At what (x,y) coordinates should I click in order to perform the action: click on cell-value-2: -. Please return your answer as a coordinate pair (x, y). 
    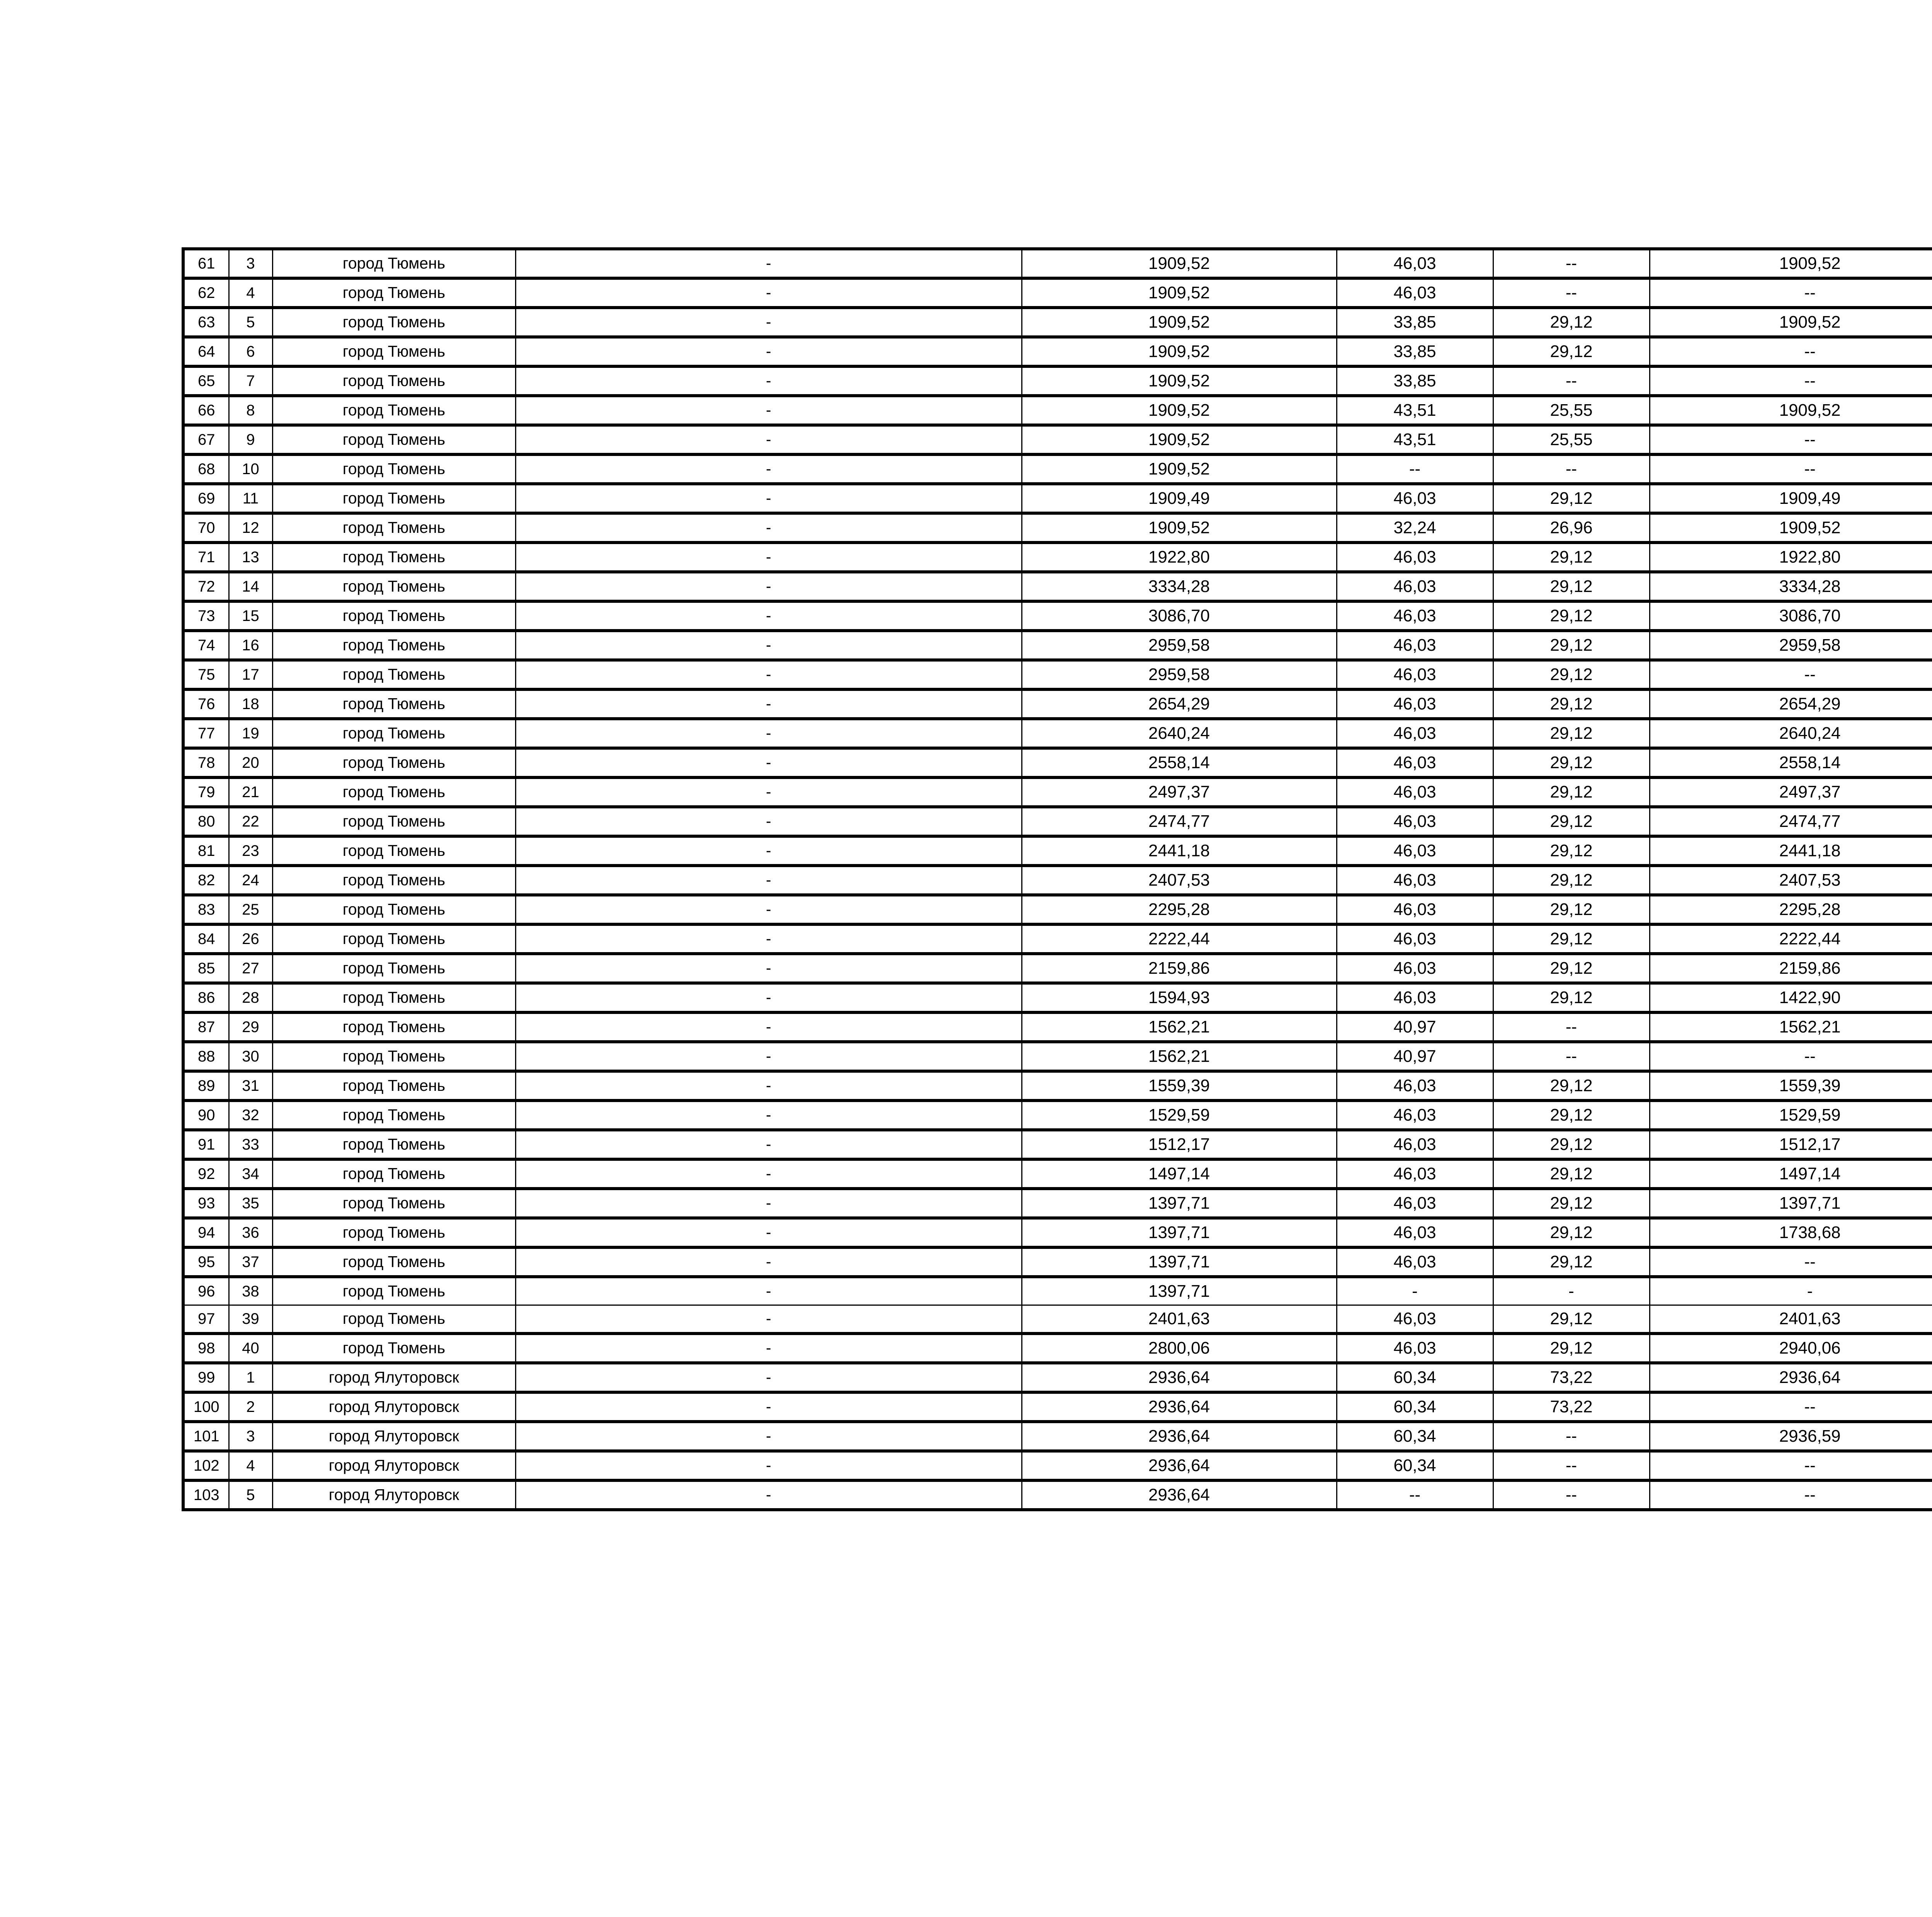
    Looking at the image, I should click on (1415, 1290).